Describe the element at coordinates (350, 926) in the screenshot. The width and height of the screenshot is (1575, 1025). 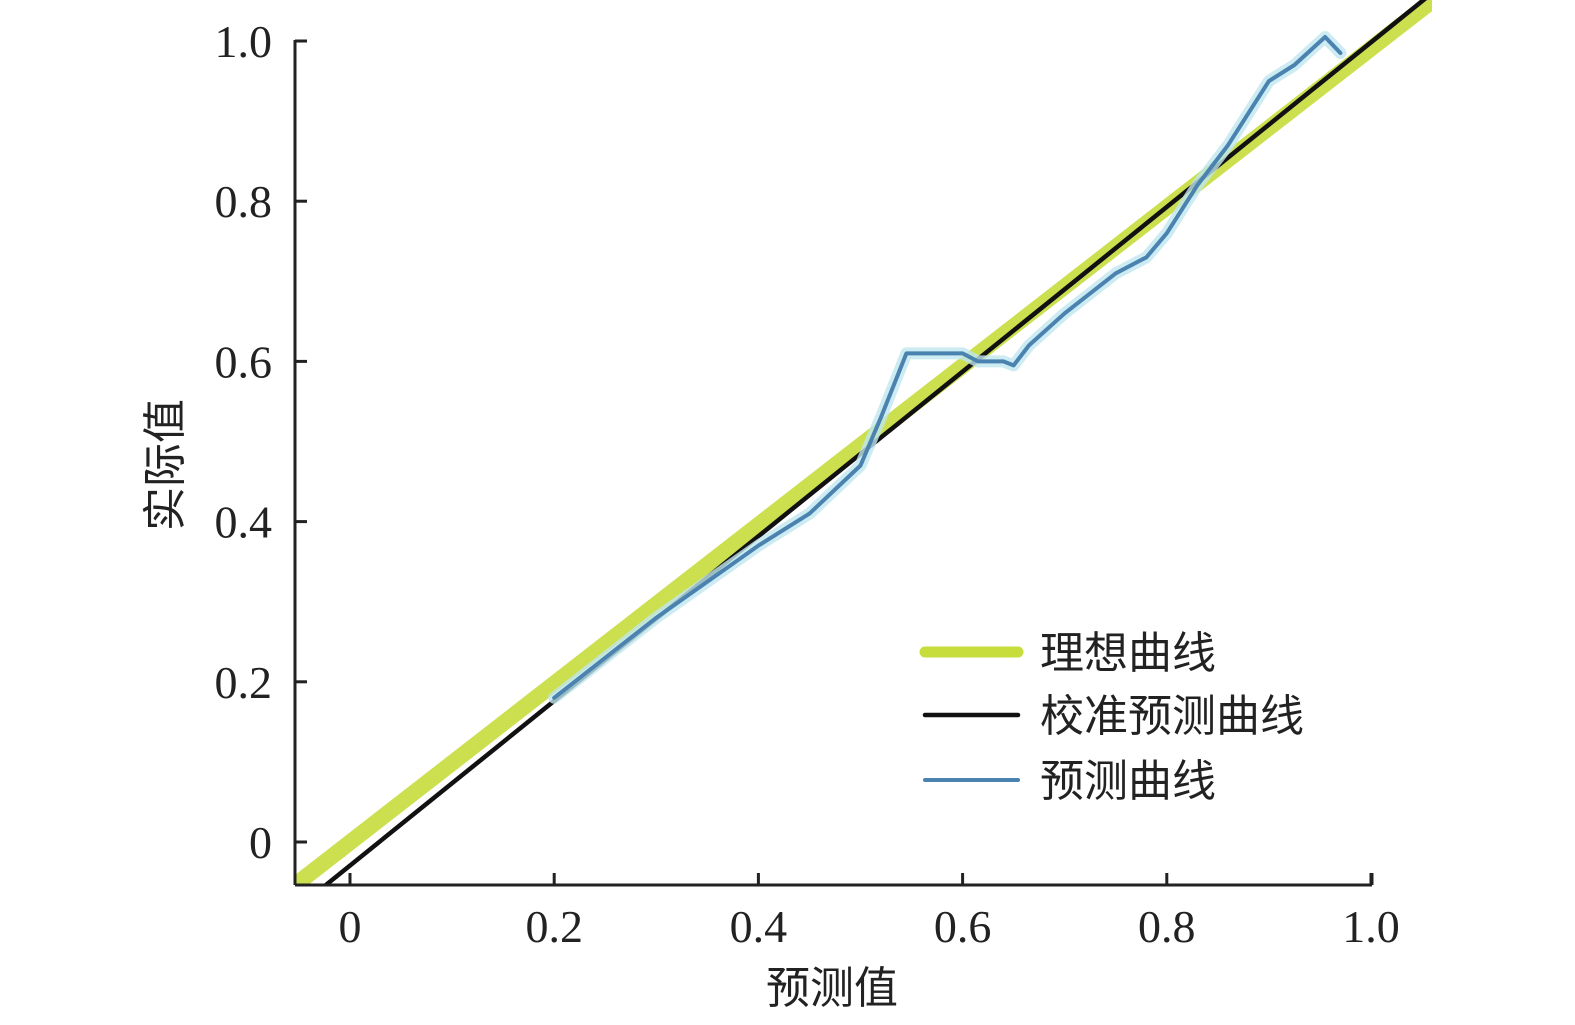
I see `x-tick-label: 0` at that location.